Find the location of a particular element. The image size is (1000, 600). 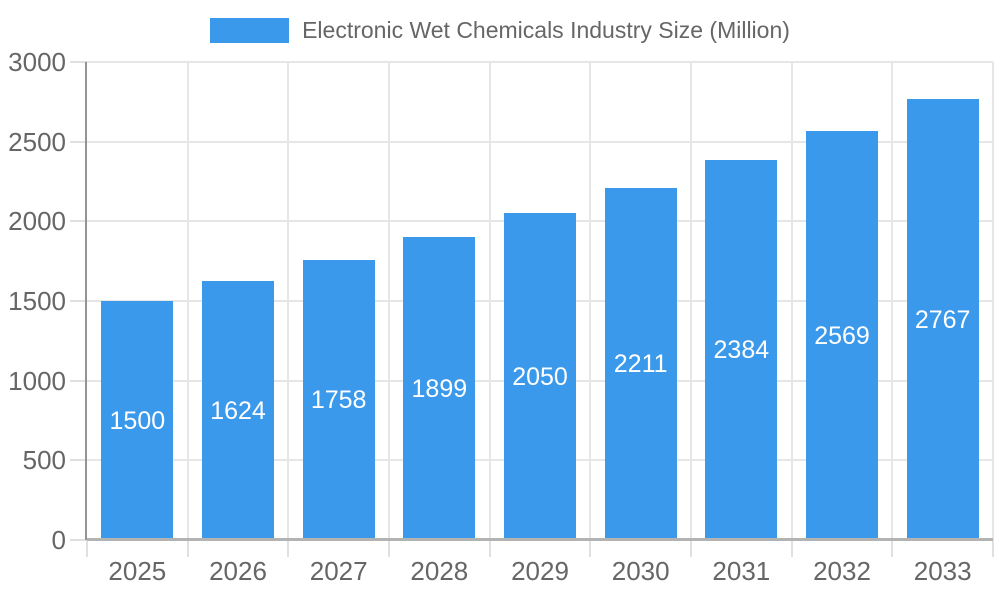

x-axis-label: 2026 is located at coordinates (238, 571).